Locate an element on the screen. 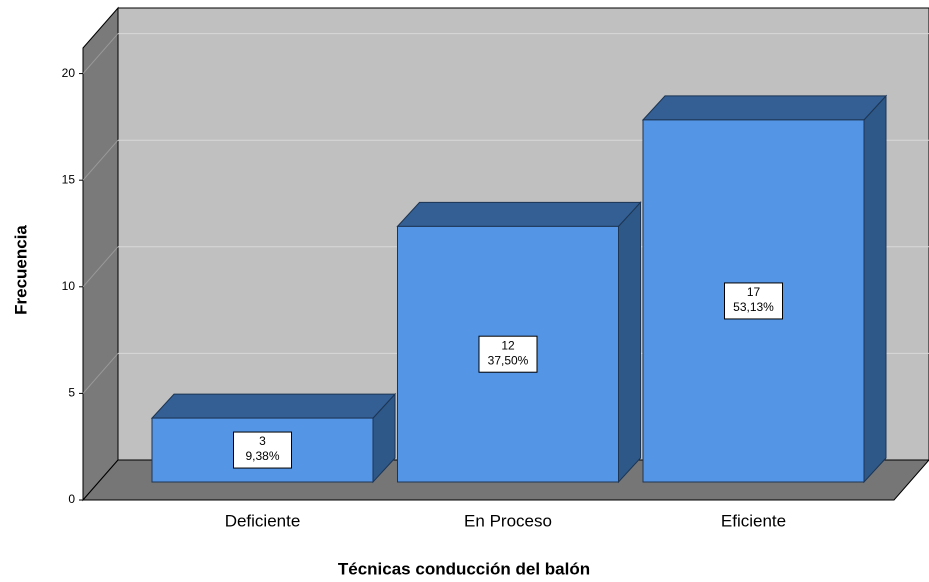 This screenshot has width=929, height=582. x-tick-label: Eficiente is located at coordinates (753, 520).